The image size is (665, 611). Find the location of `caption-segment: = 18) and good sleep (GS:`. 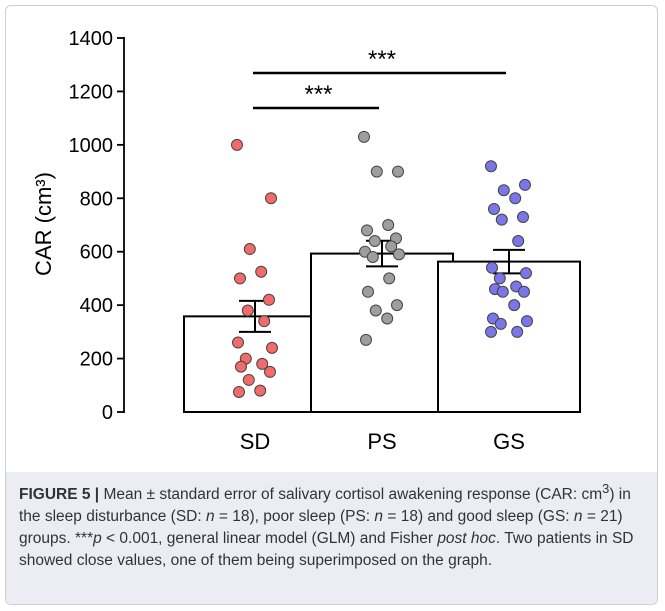

caption-segment: = 18) and good sleep (GS: is located at coordinates (478, 517).